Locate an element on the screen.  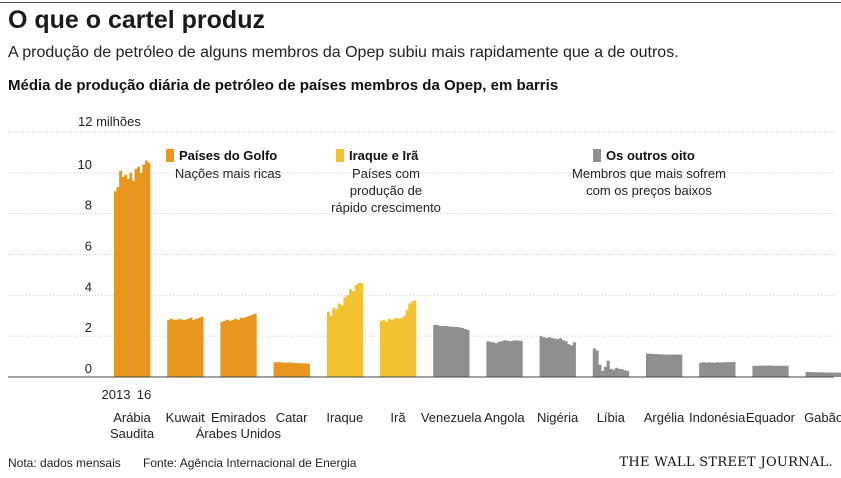
category-label: Gabão is located at coordinates (822, 417).